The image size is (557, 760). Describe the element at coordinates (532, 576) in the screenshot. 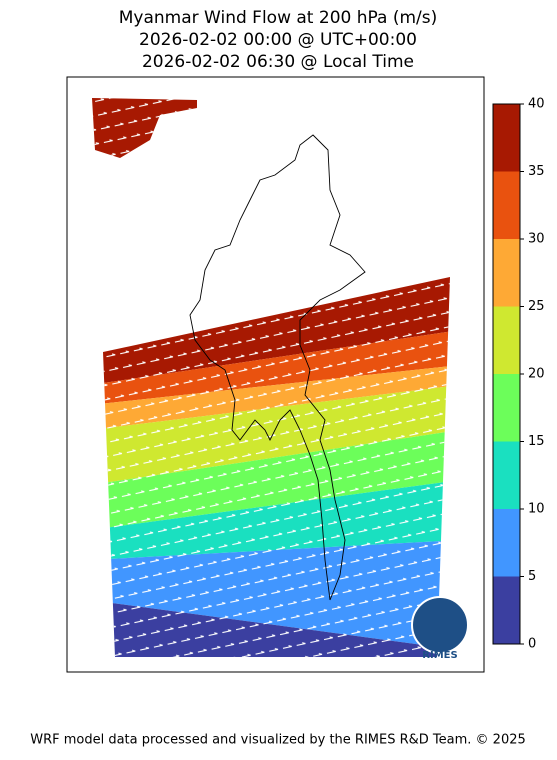

I see `colorbar-tick-label: 5` at that location.